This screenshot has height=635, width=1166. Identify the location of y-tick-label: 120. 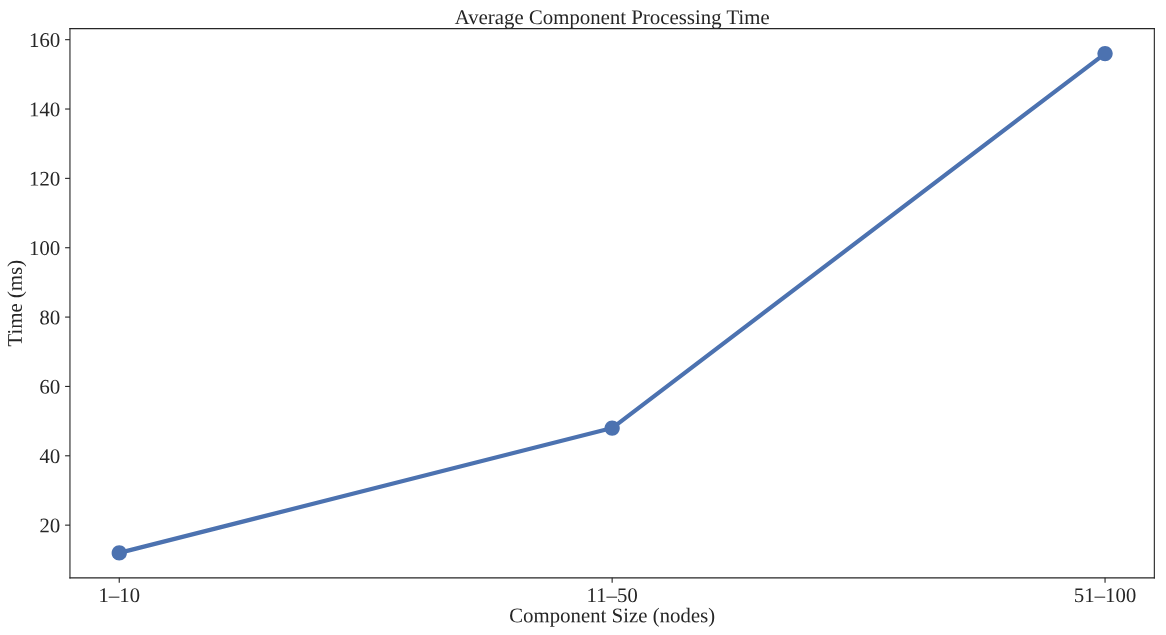
(45, 178).